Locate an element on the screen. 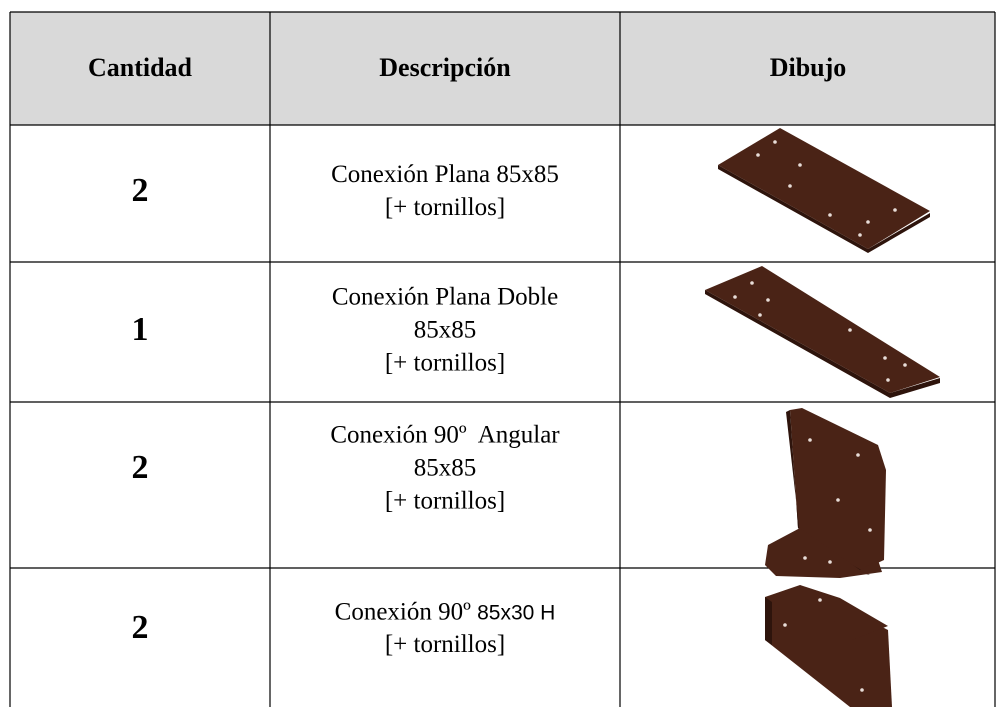 This screenshot has width=1000, height=707. drawing-angle-bracket is located at coordinates (825, 493).